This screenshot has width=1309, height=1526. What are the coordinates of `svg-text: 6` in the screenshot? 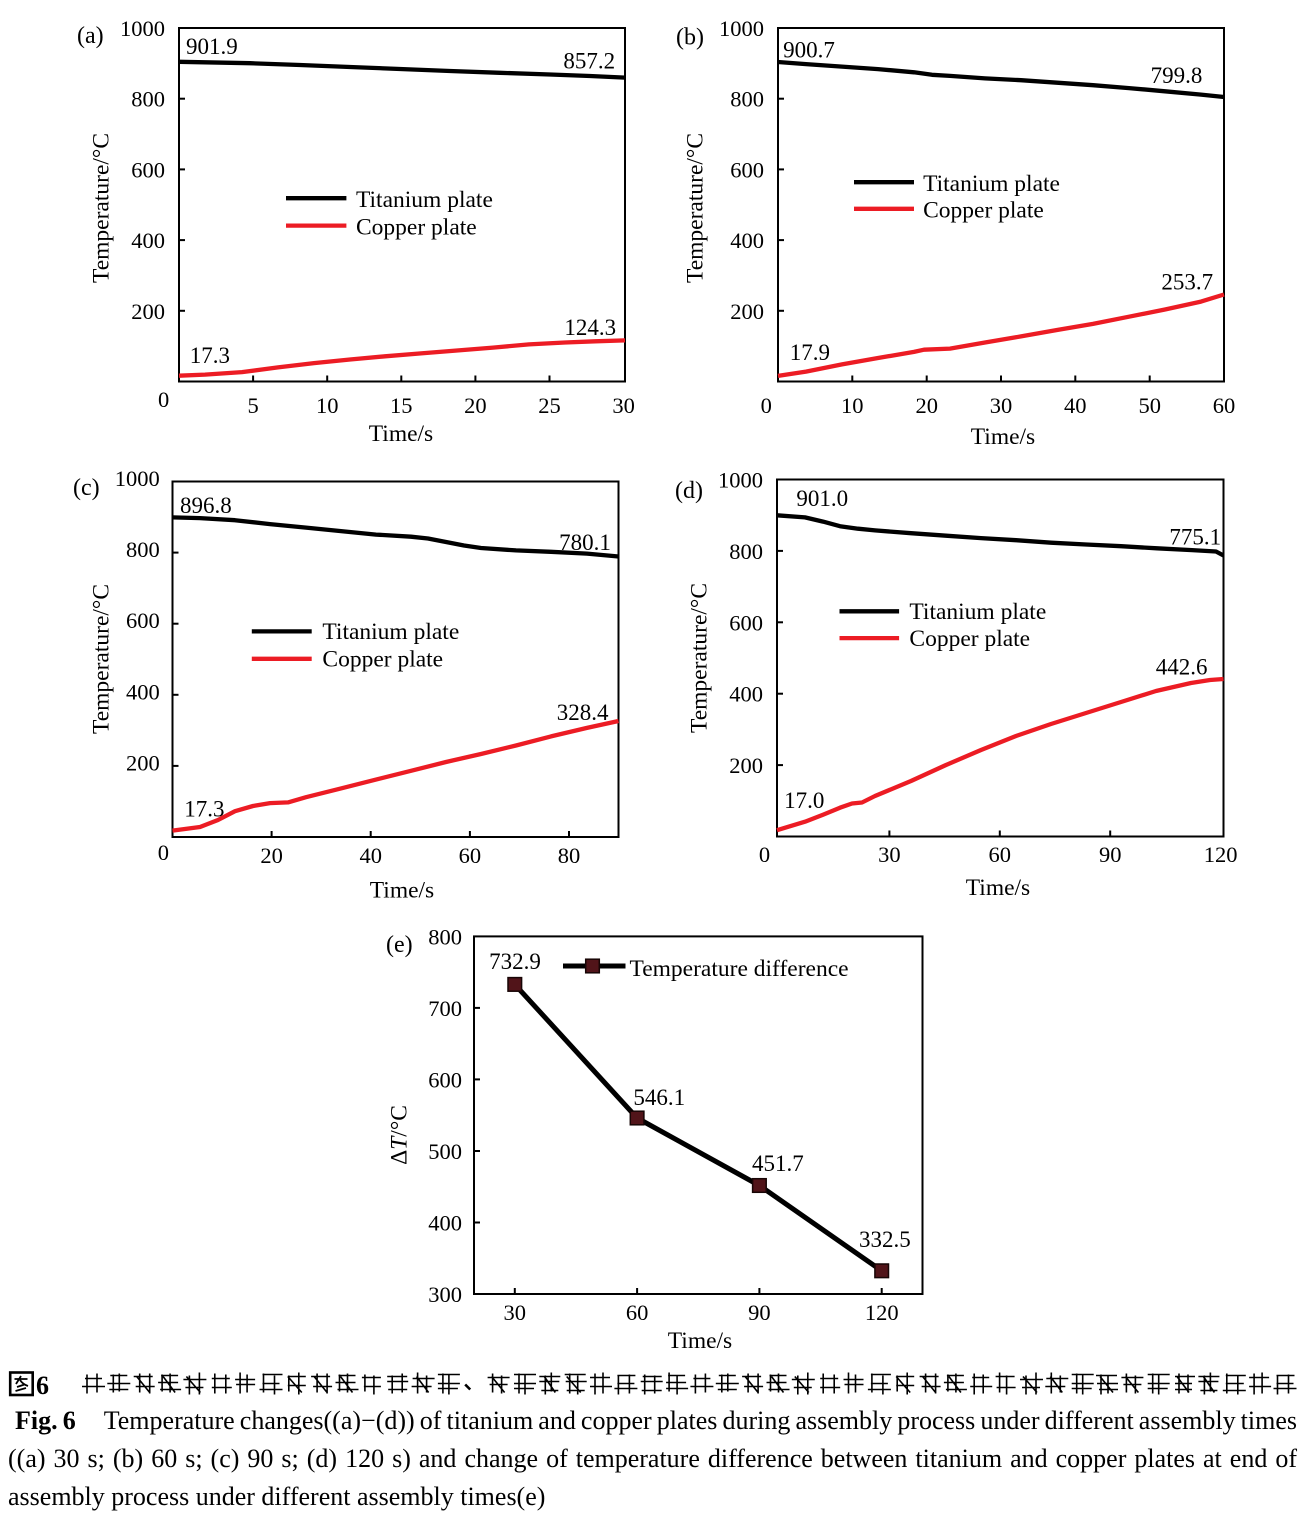 It's located at (42, 1385).